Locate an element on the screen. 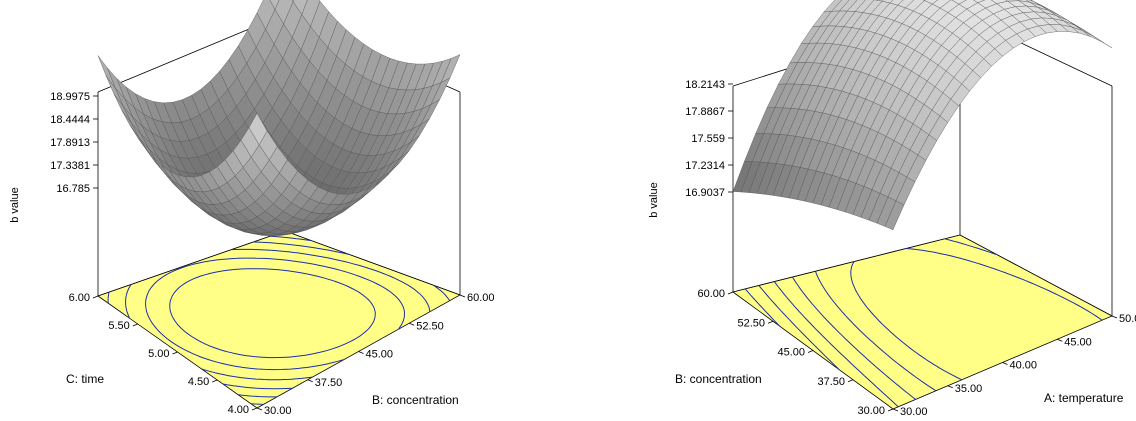  y-axis: 30.00 35.00 40.00 45.00 50.00 is located at coordinates (1014, 365).